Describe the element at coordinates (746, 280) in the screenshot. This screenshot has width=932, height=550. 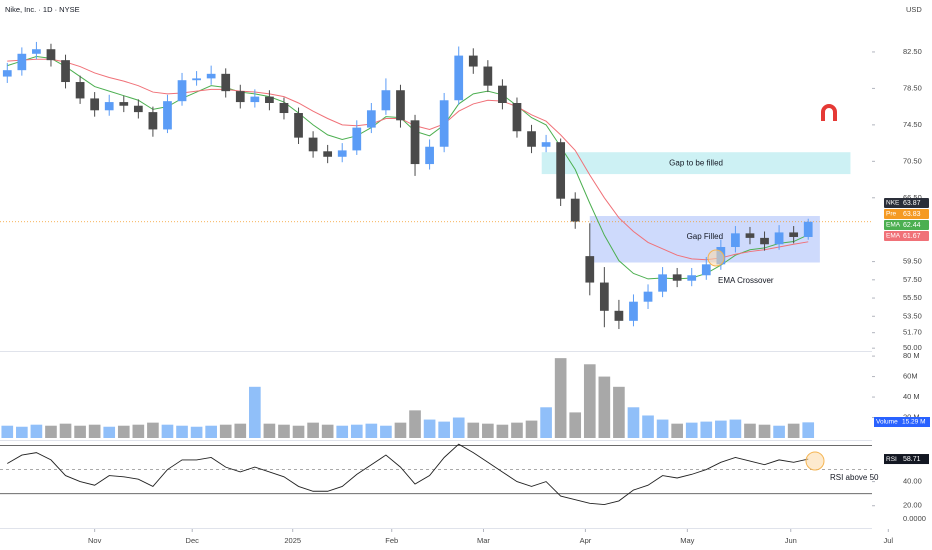
I see `annotation: EMA Crossover` at that location.